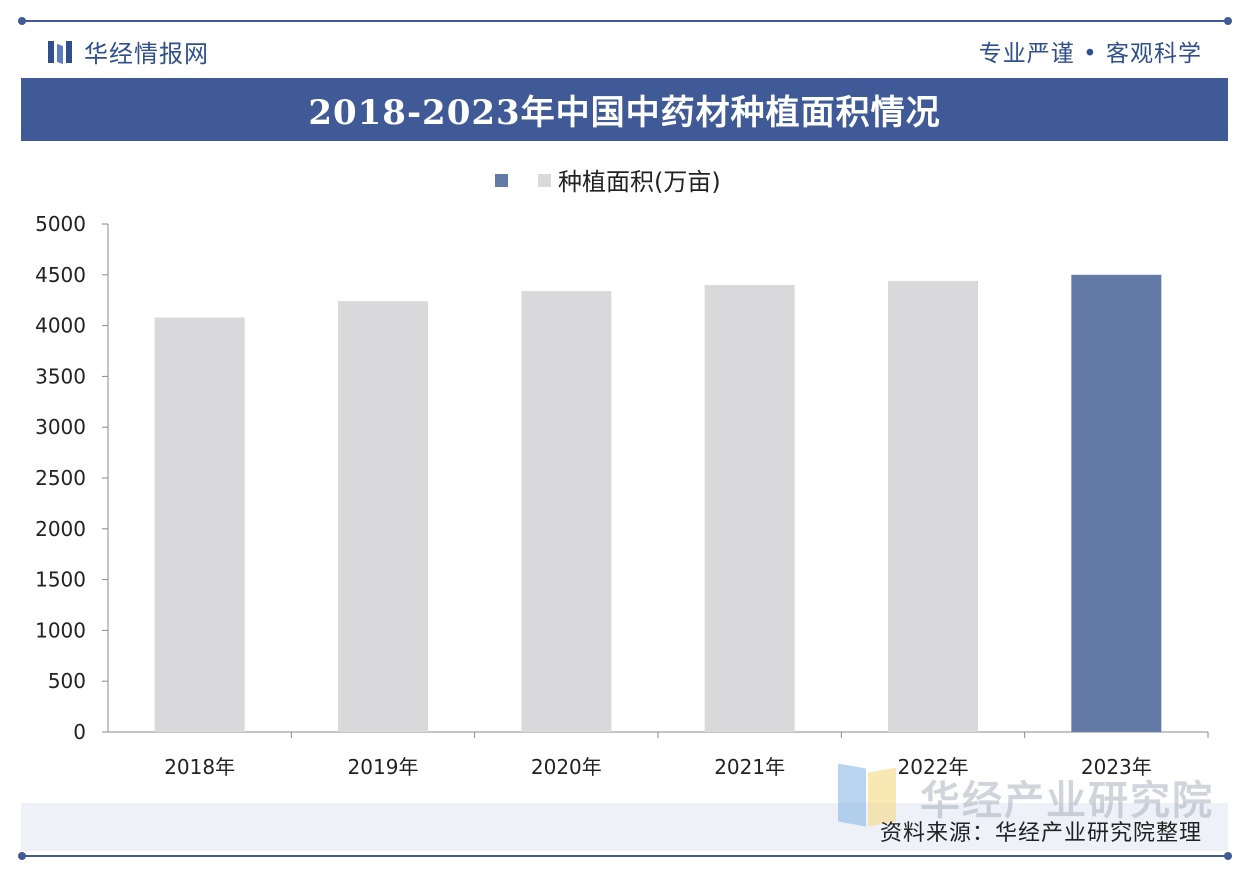  Describe the element at coordinates (544, 180) in the screenshot. I see `legend-swatch-default` at that location.